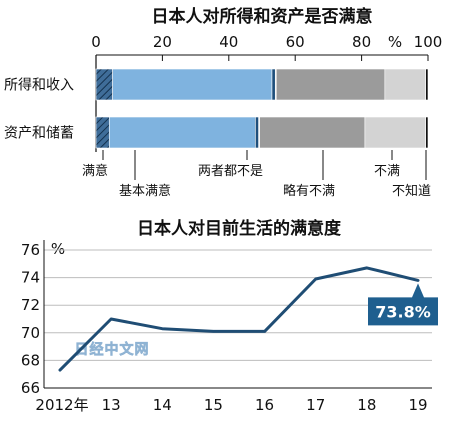 Image resolution: width=450 pixels, height=422 pixels. What do you see at coordinates (264, 405) in the screenshot?
I see `line-x-tick-label: 16` at bounding box center [264, 405].